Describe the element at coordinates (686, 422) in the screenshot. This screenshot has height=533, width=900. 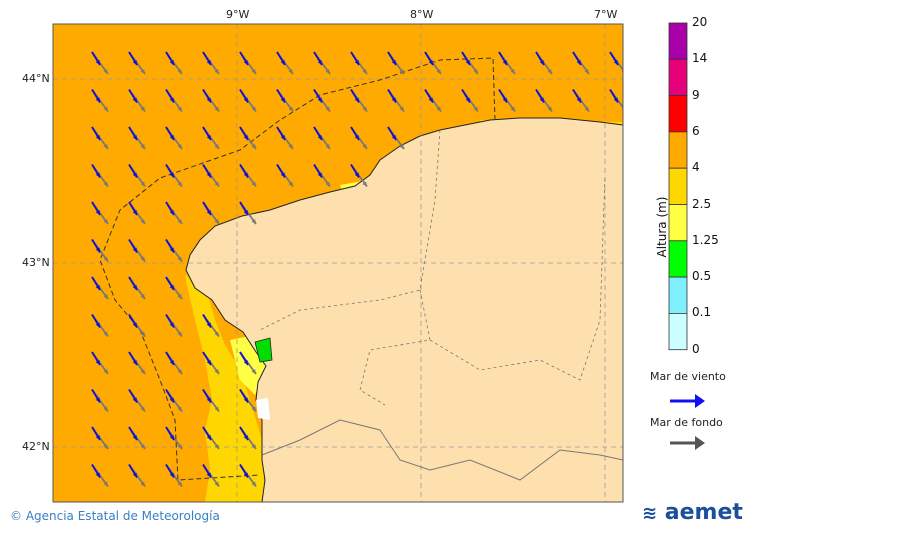
I see `legend-swell-label: Mar de fondo` at that location.